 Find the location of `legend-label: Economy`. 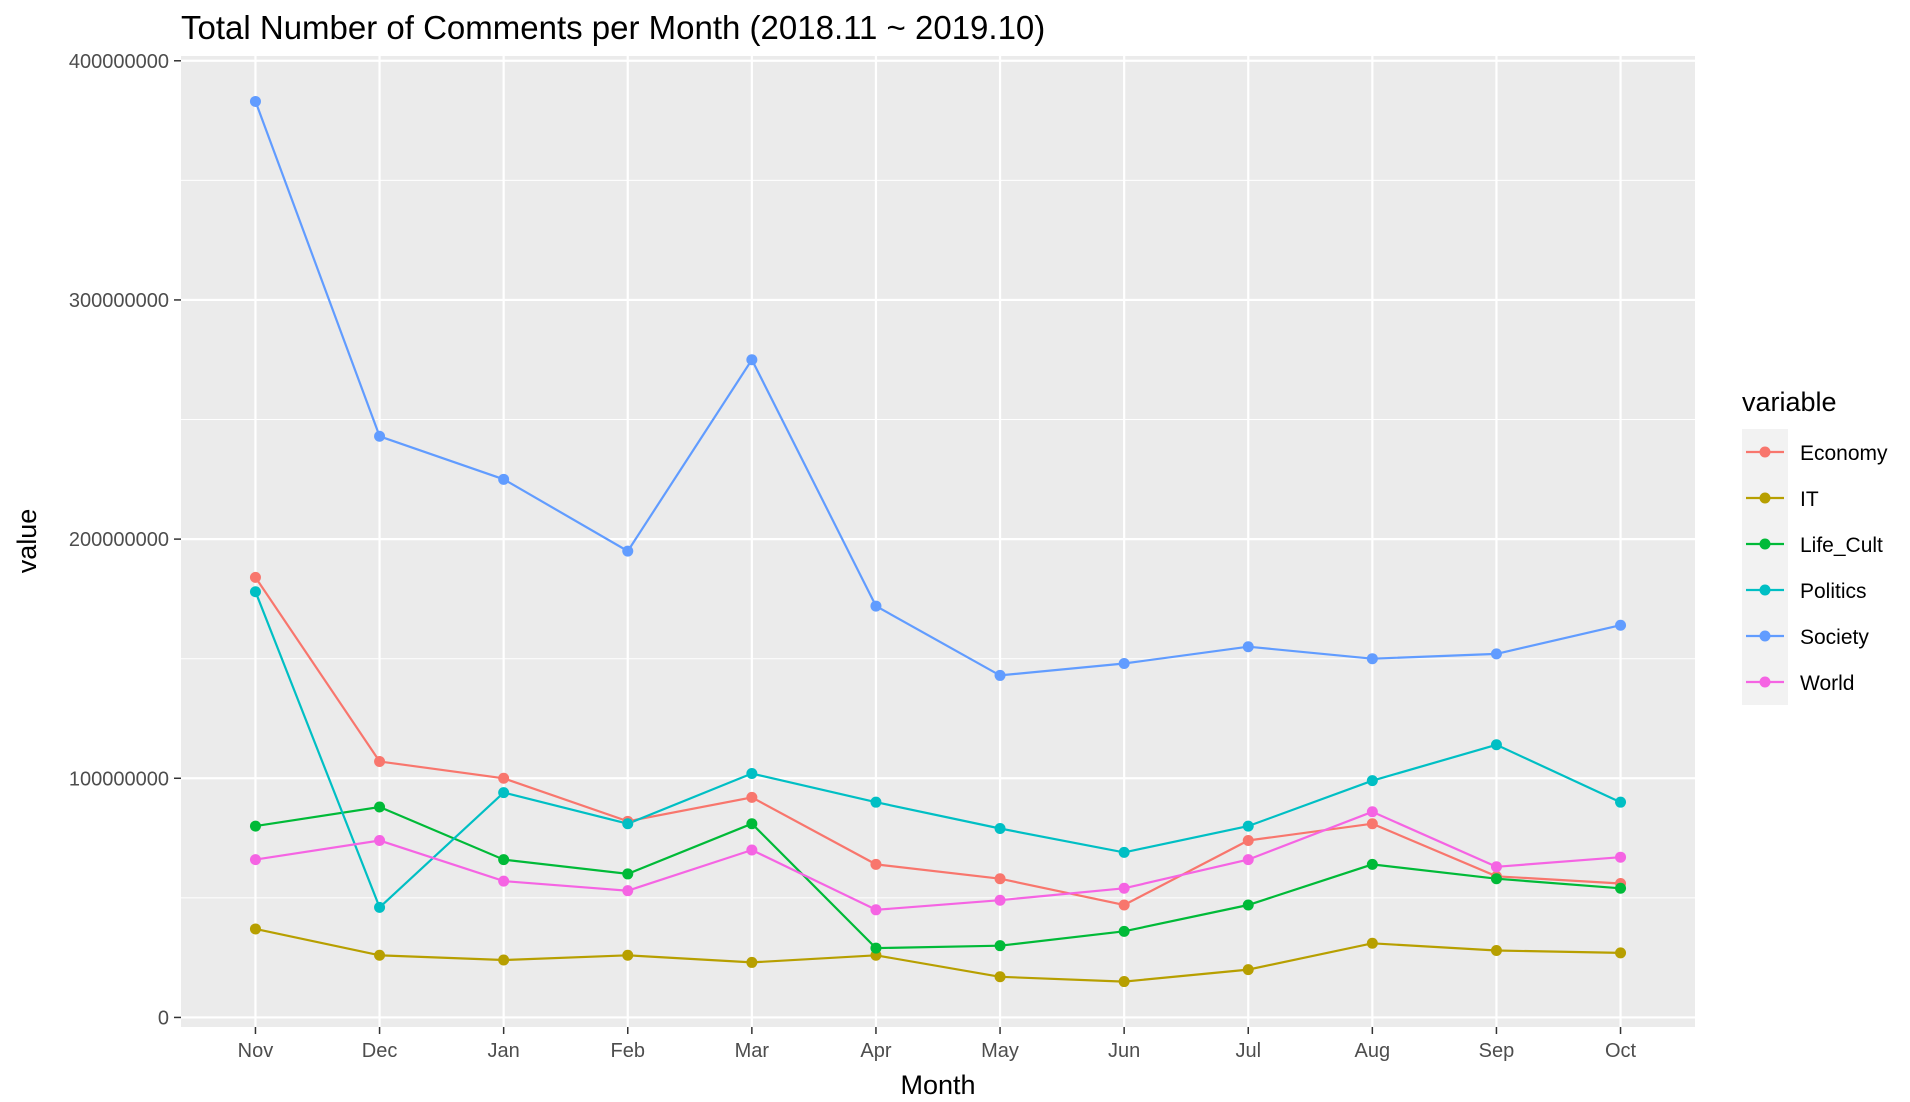

legend-label: Economy is located at coordinates (1844, 453).